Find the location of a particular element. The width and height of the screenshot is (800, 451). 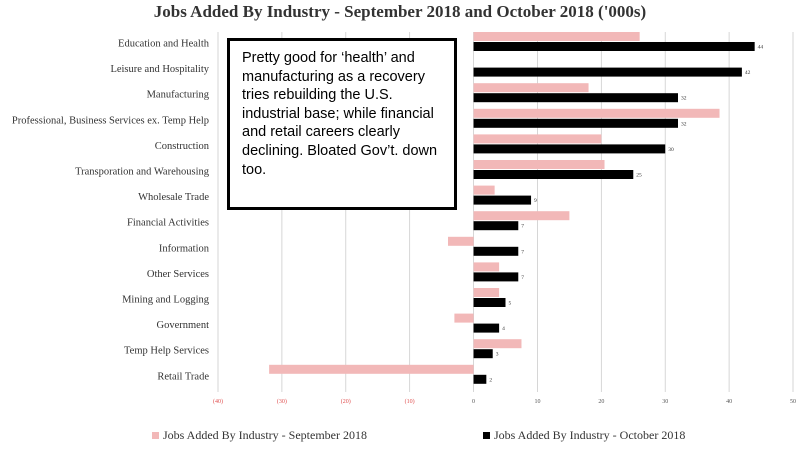

data-label-october: 5 is located at coordinates (510, 304).